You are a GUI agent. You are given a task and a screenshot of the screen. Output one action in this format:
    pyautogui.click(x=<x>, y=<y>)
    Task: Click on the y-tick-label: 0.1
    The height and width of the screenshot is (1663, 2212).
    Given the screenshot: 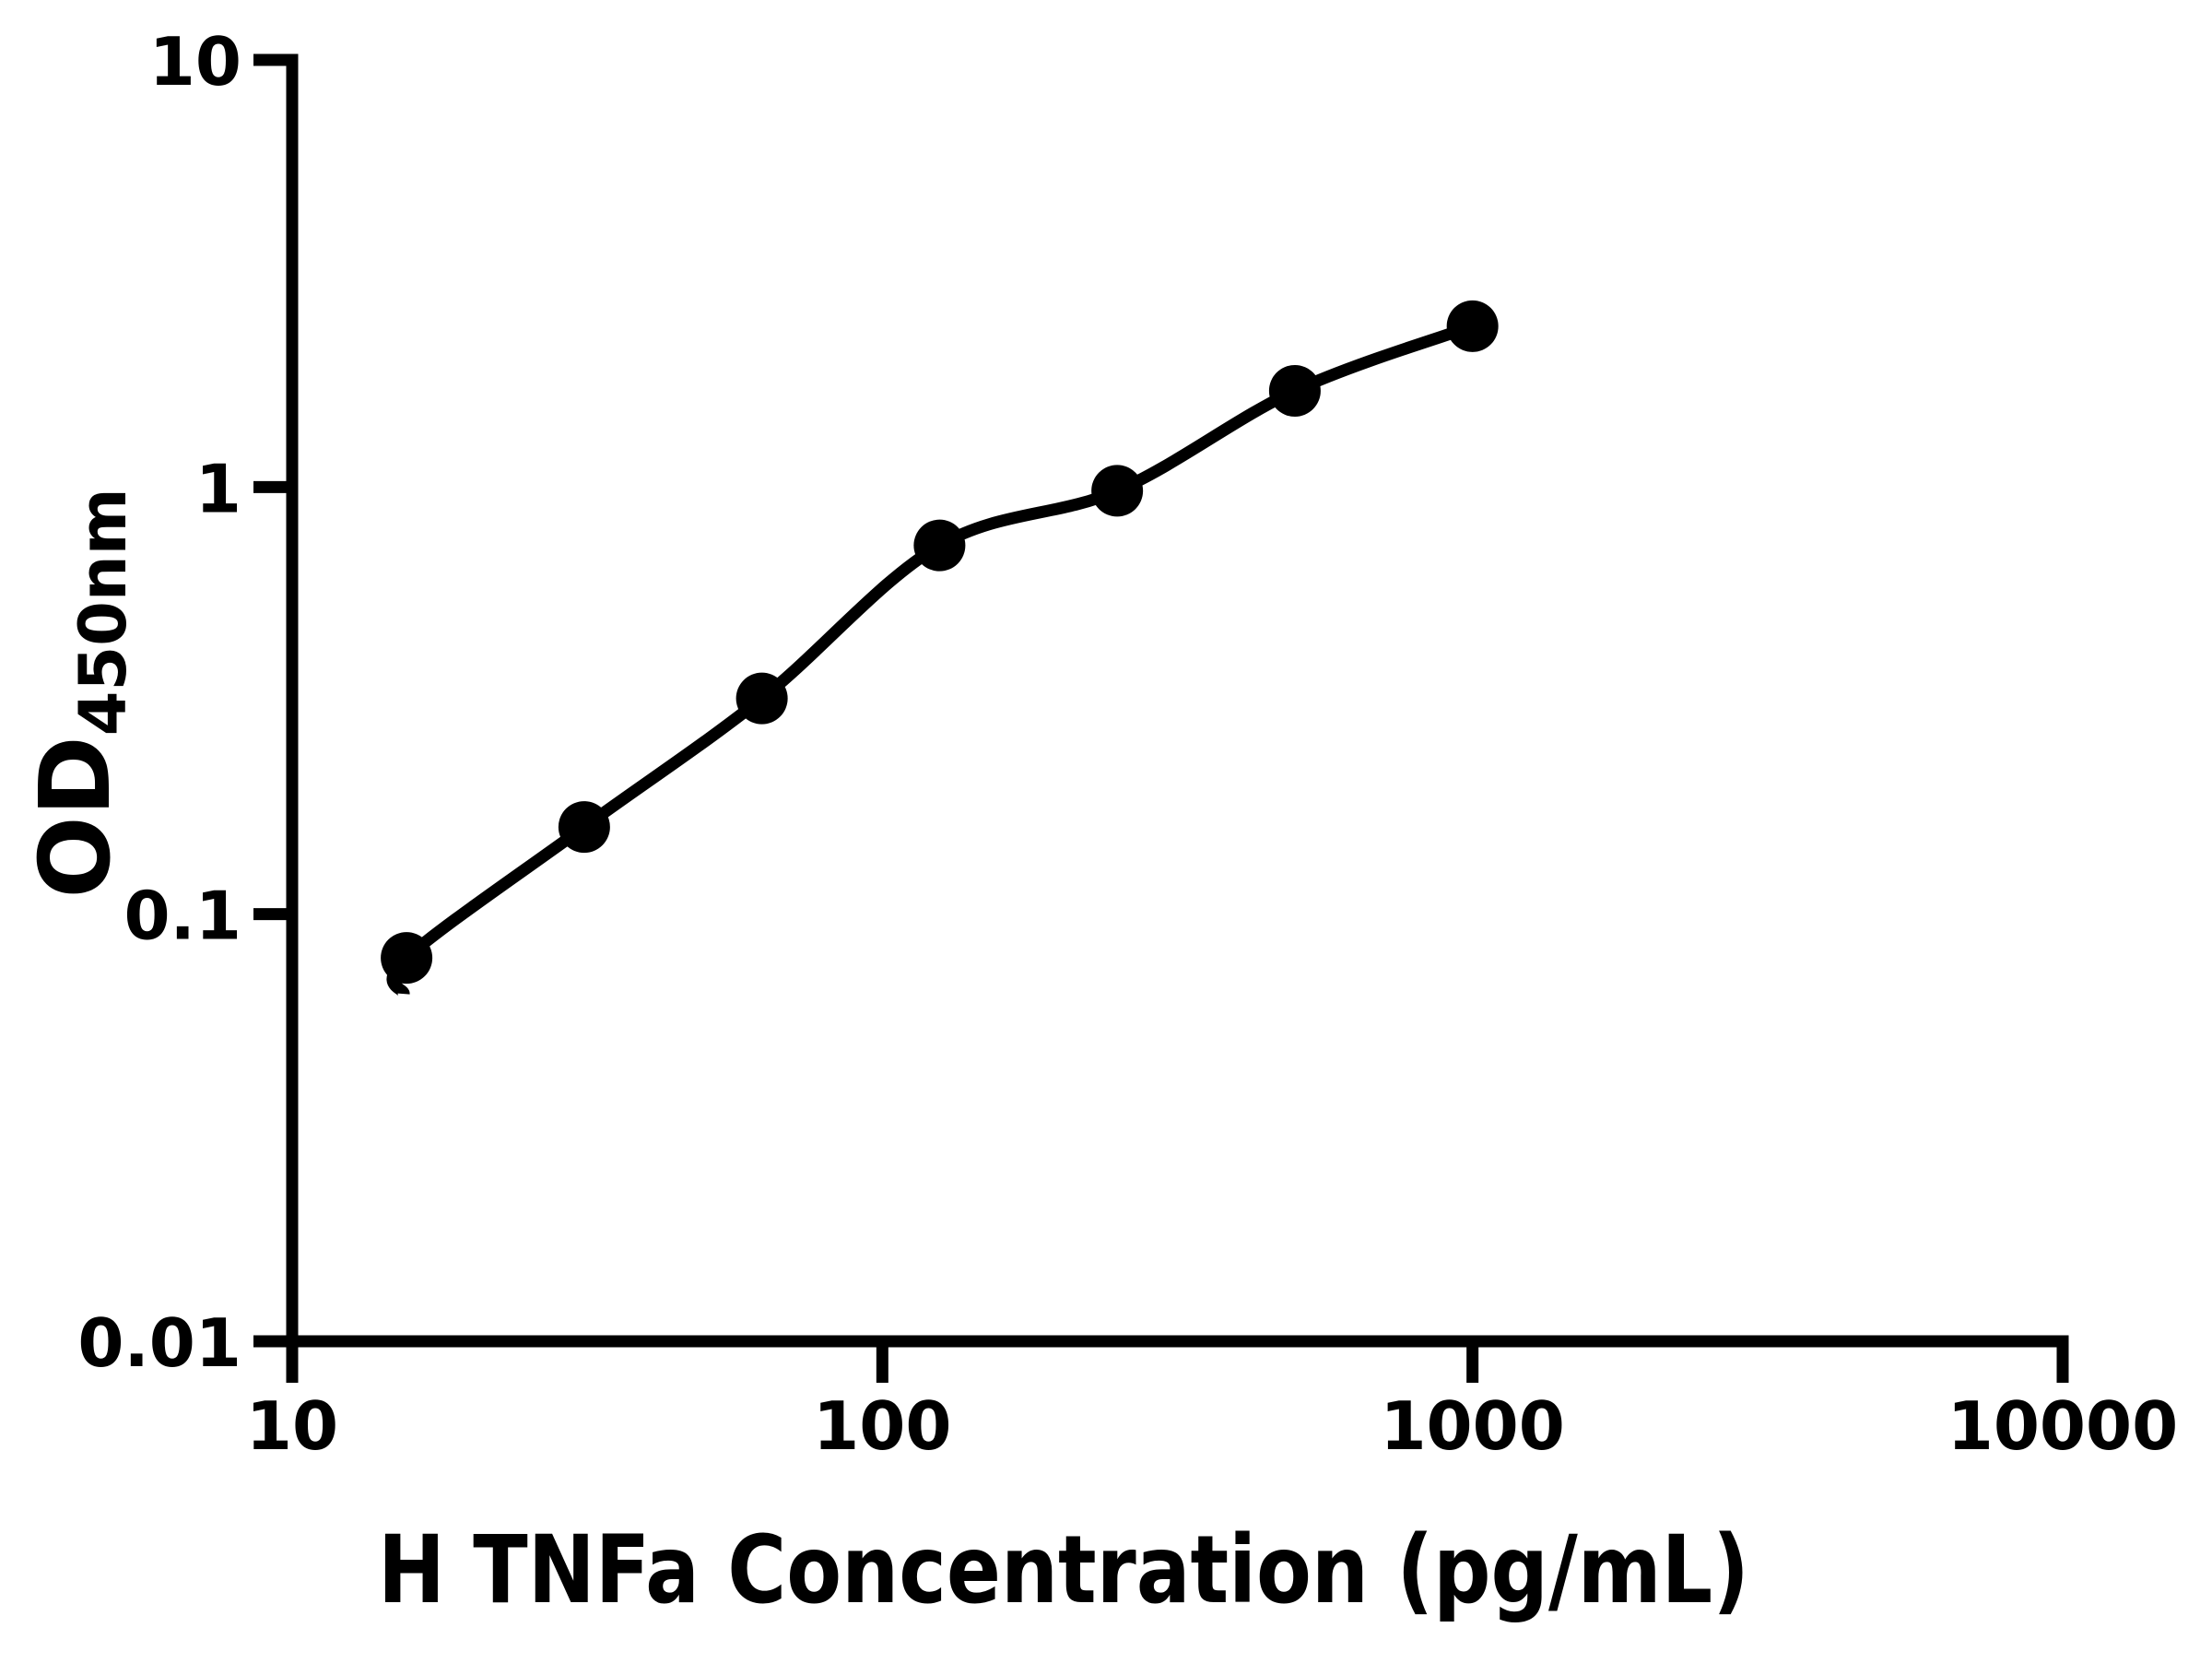 What is the action you would take?
    pyautogui.click(x=182, y=916)
    